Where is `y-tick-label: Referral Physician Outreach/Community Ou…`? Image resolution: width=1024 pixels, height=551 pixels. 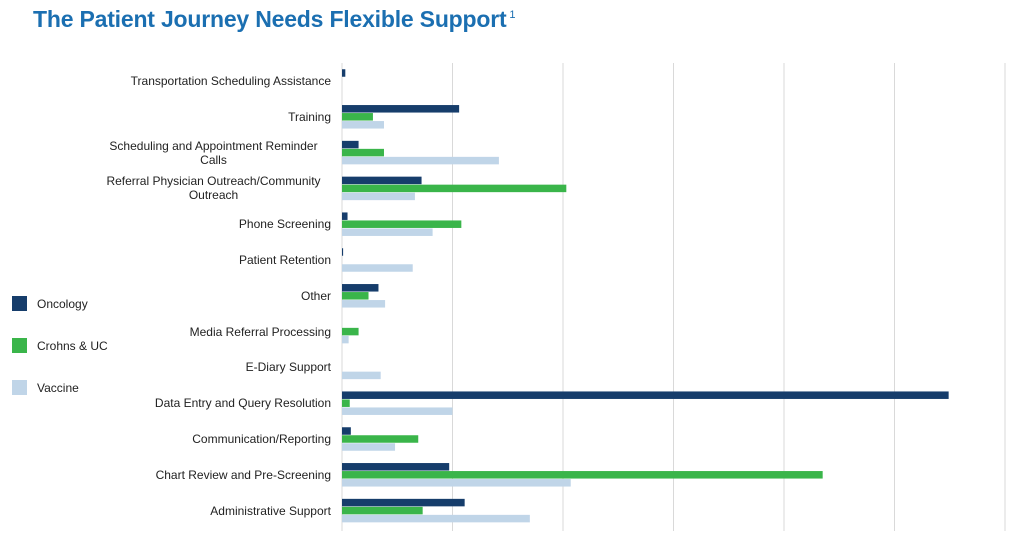 y-tick-label: Referral Physician Outreach/Community Ou… is located at coordinates (213, 188).